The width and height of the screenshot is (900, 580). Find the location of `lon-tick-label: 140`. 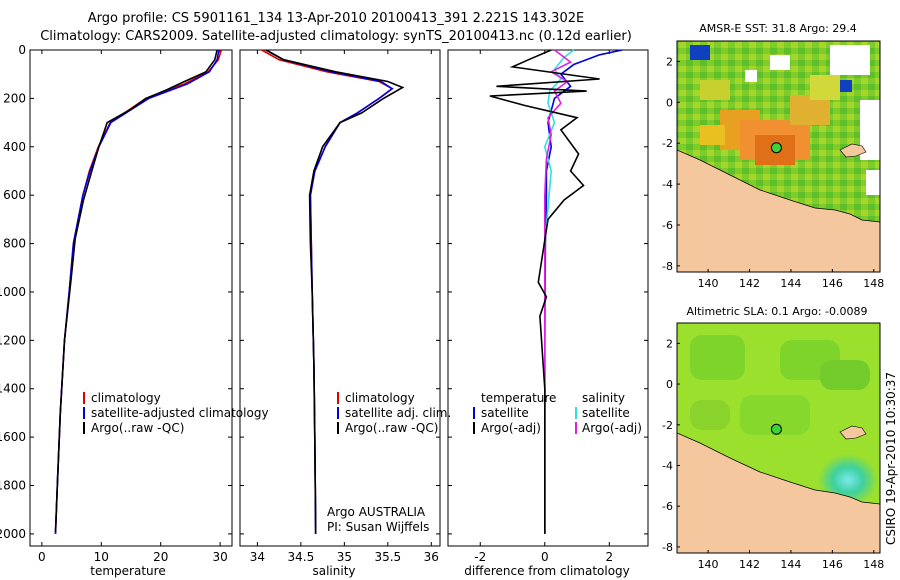

lon-tick-label: 140 is located at coordinates (708, 564).